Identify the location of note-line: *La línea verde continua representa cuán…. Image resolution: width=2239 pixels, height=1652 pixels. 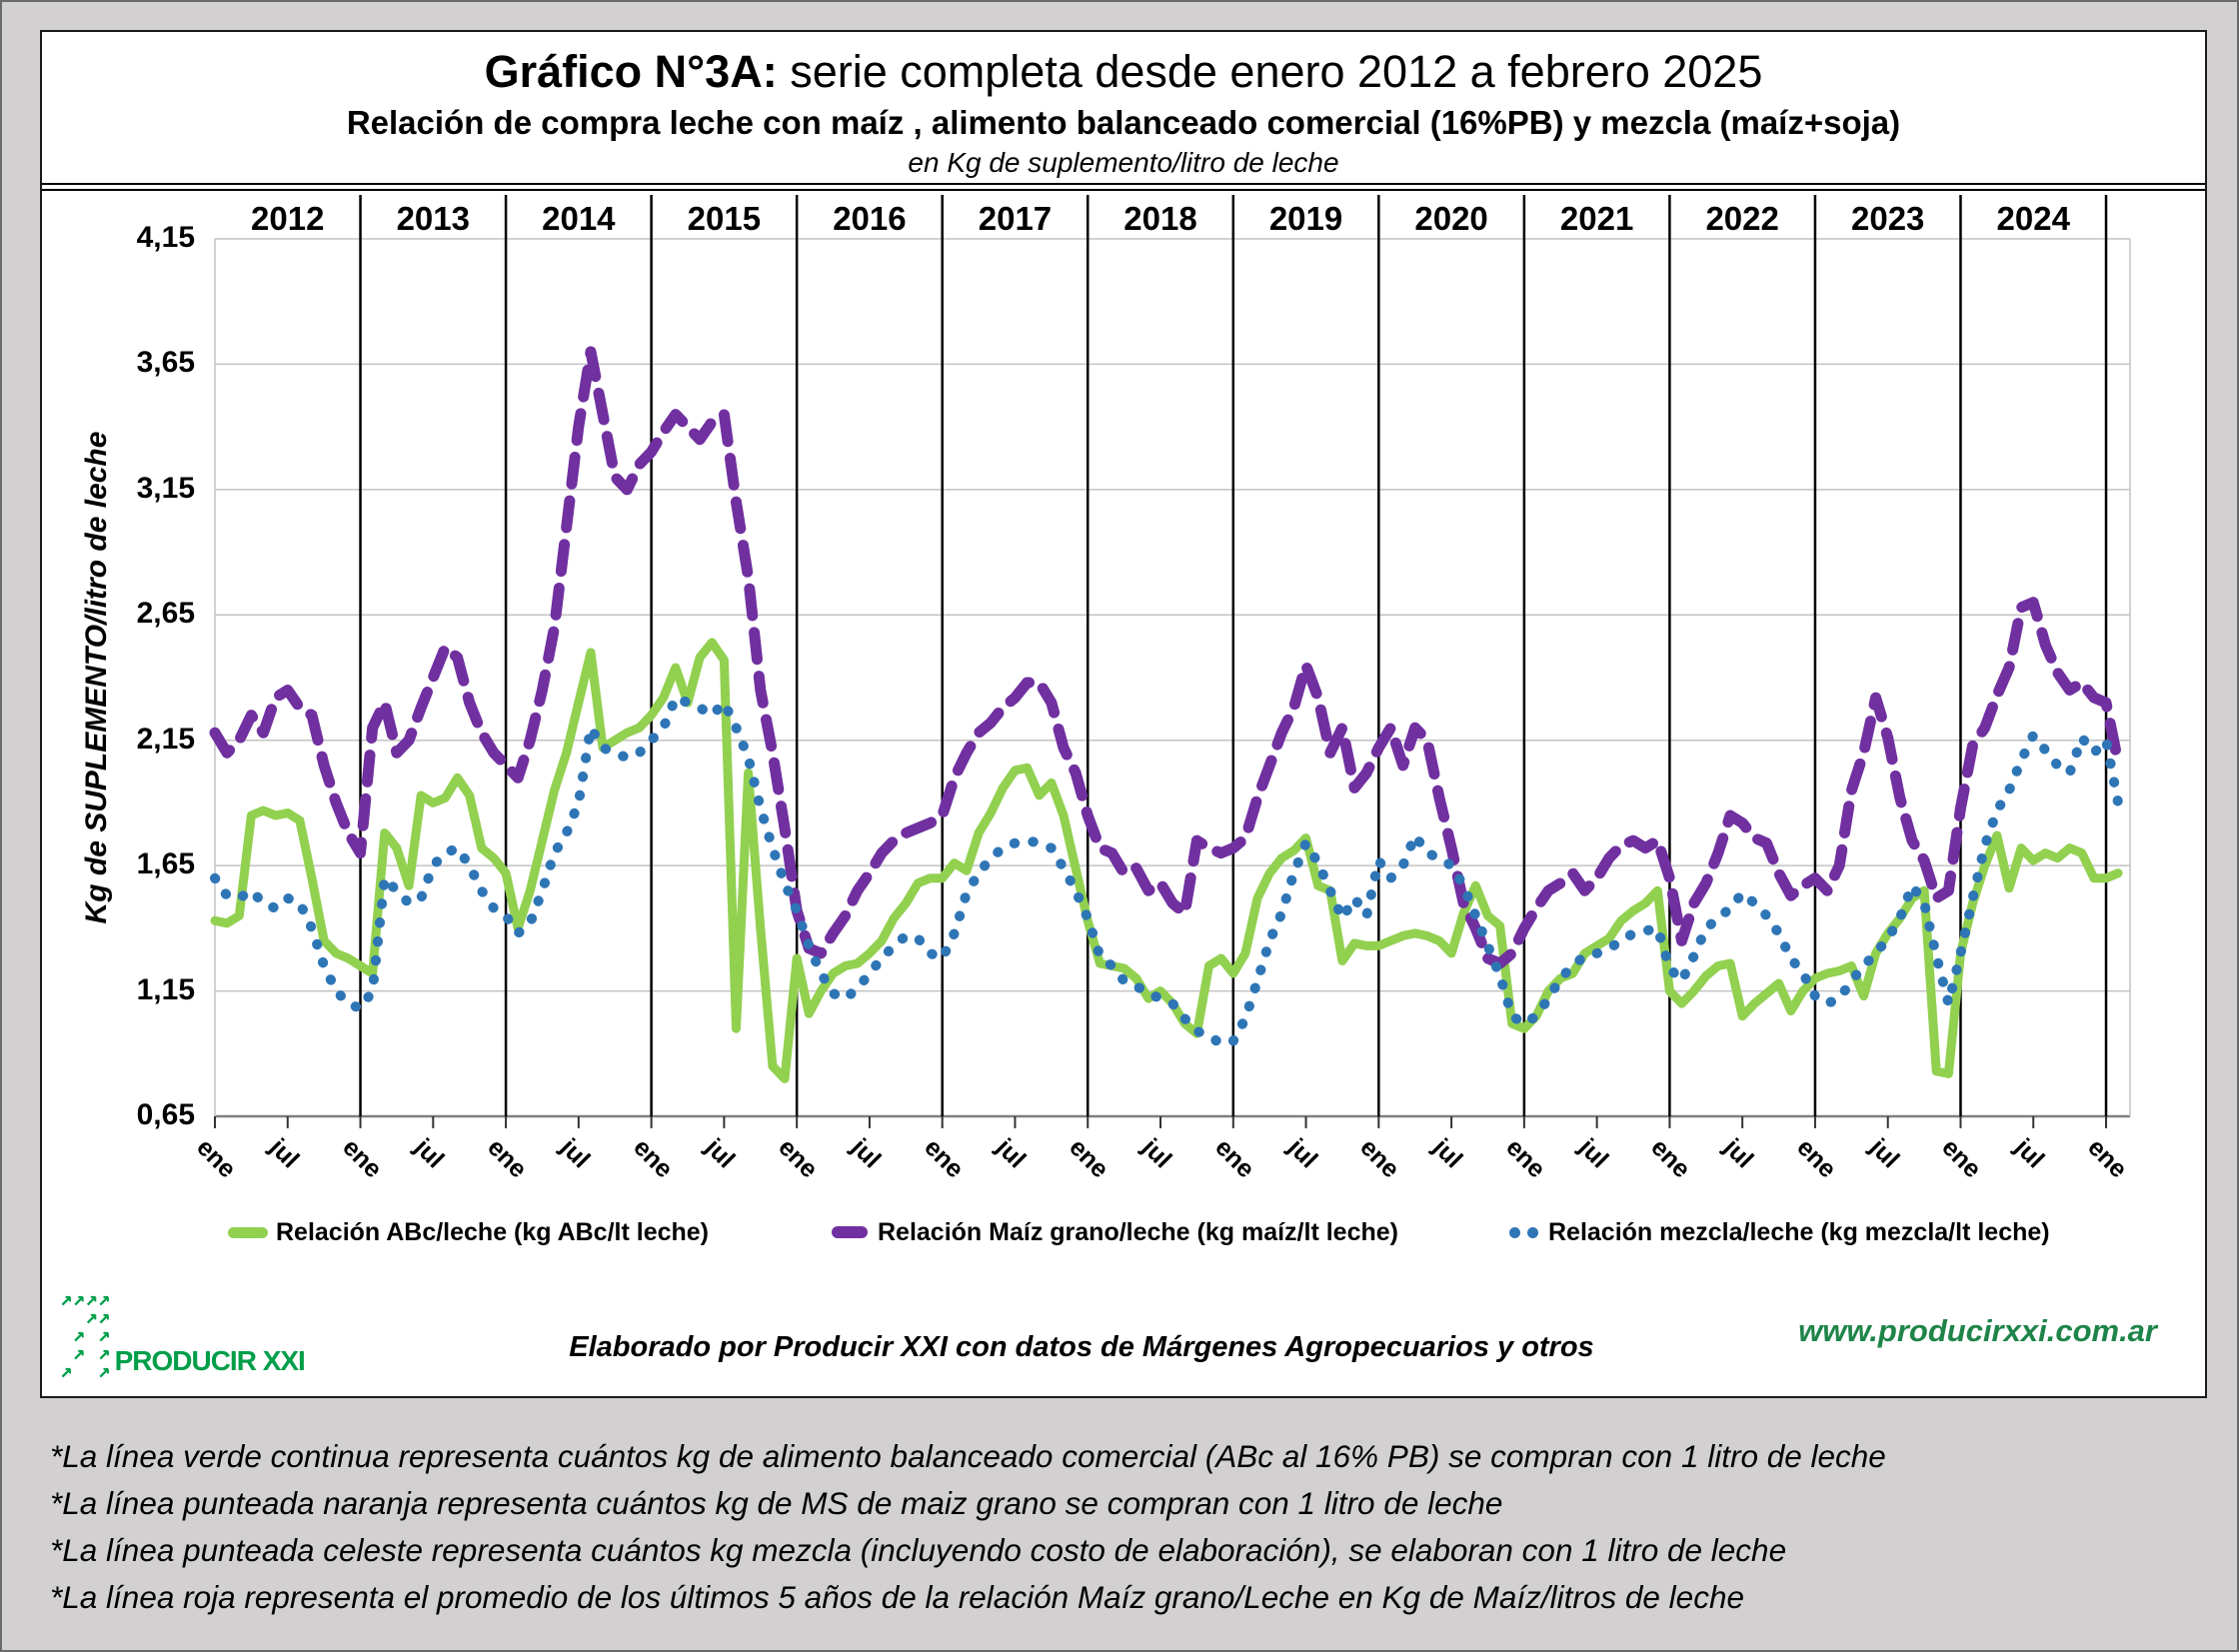
(968, 1456).